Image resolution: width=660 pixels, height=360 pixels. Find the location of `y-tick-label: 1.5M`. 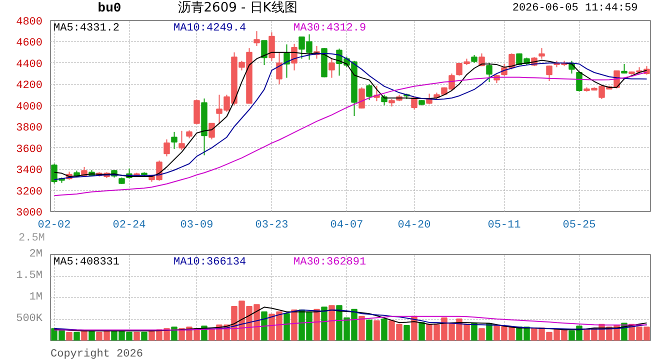

y-tick-label: 1.5M is located at coordinates (29, 276).